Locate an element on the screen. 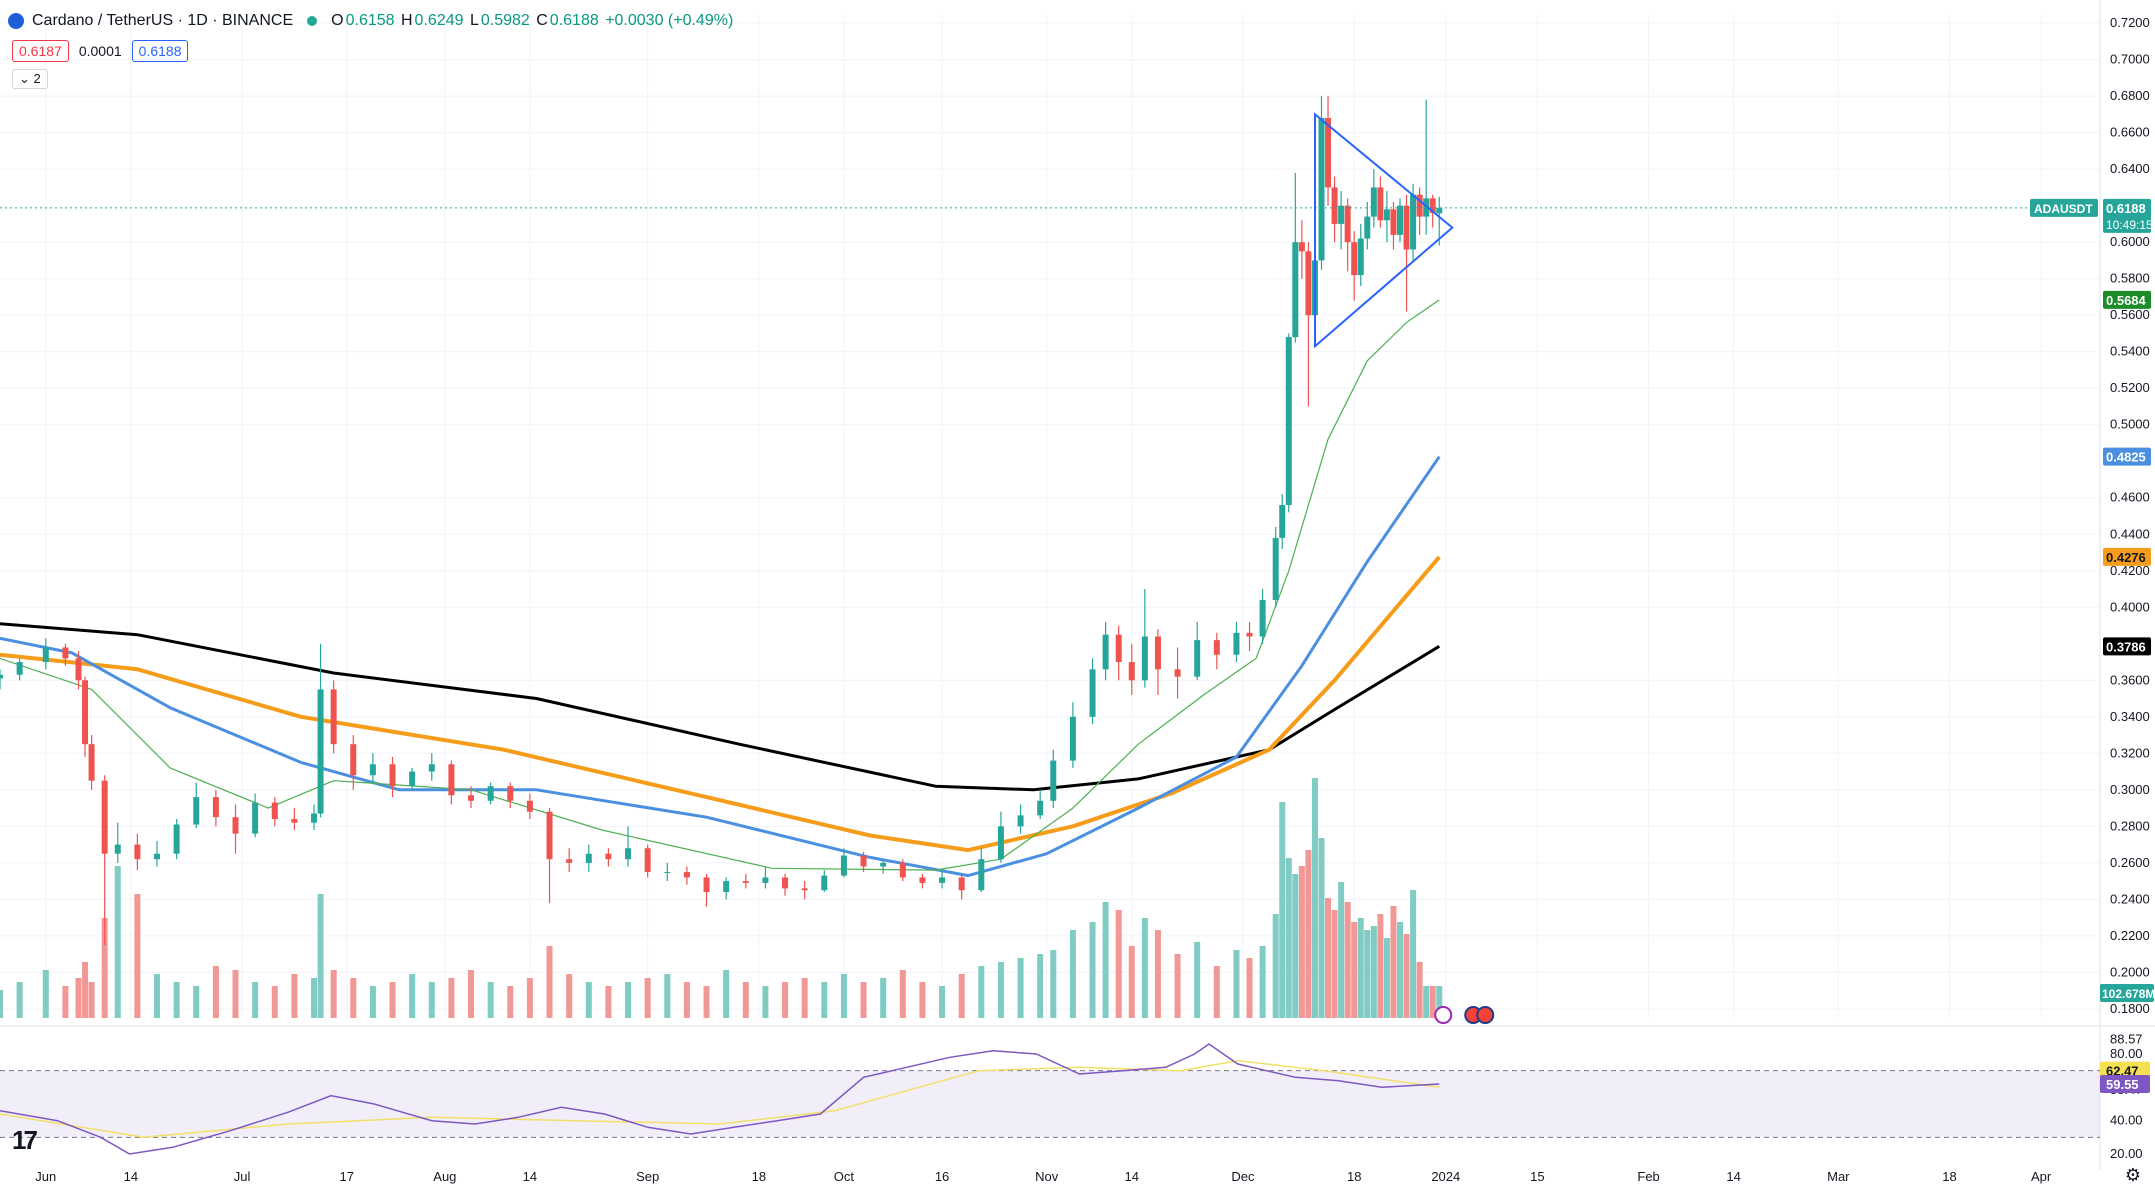 This screenshot has height=1196, width=2155. ema100-price-tag-bg is located at coordinates (2127, 556).